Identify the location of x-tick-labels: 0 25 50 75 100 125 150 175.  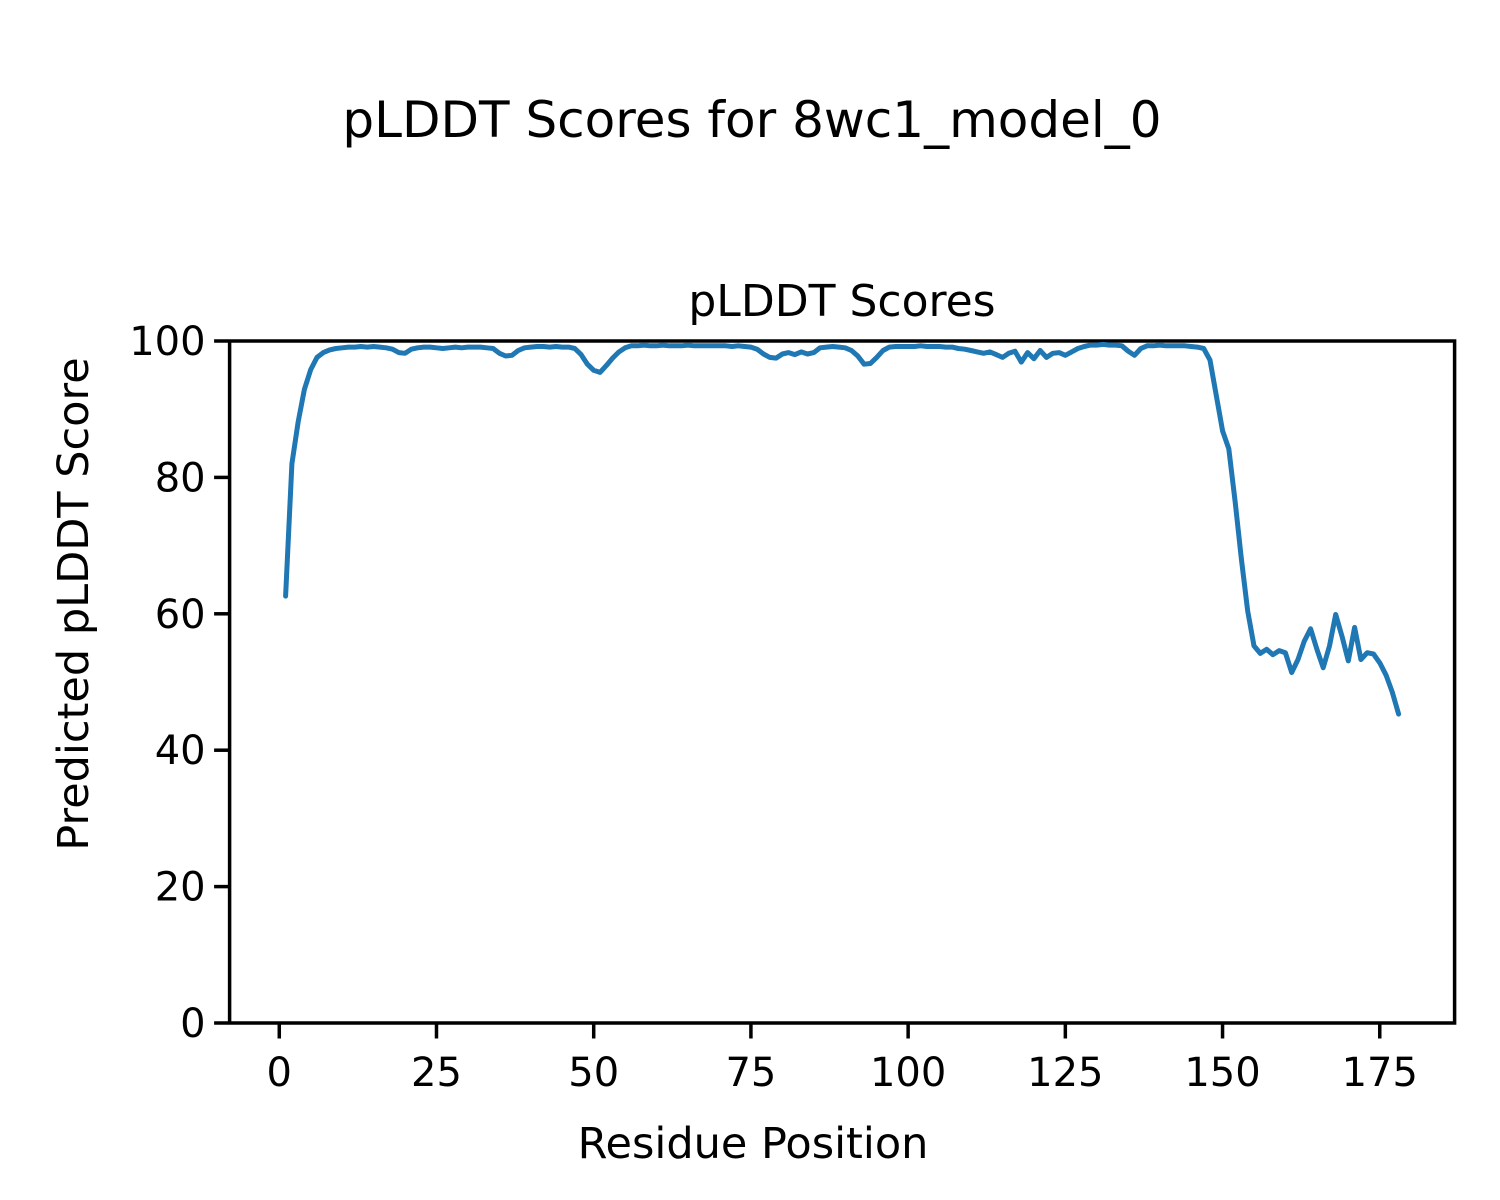
(842, 1073).